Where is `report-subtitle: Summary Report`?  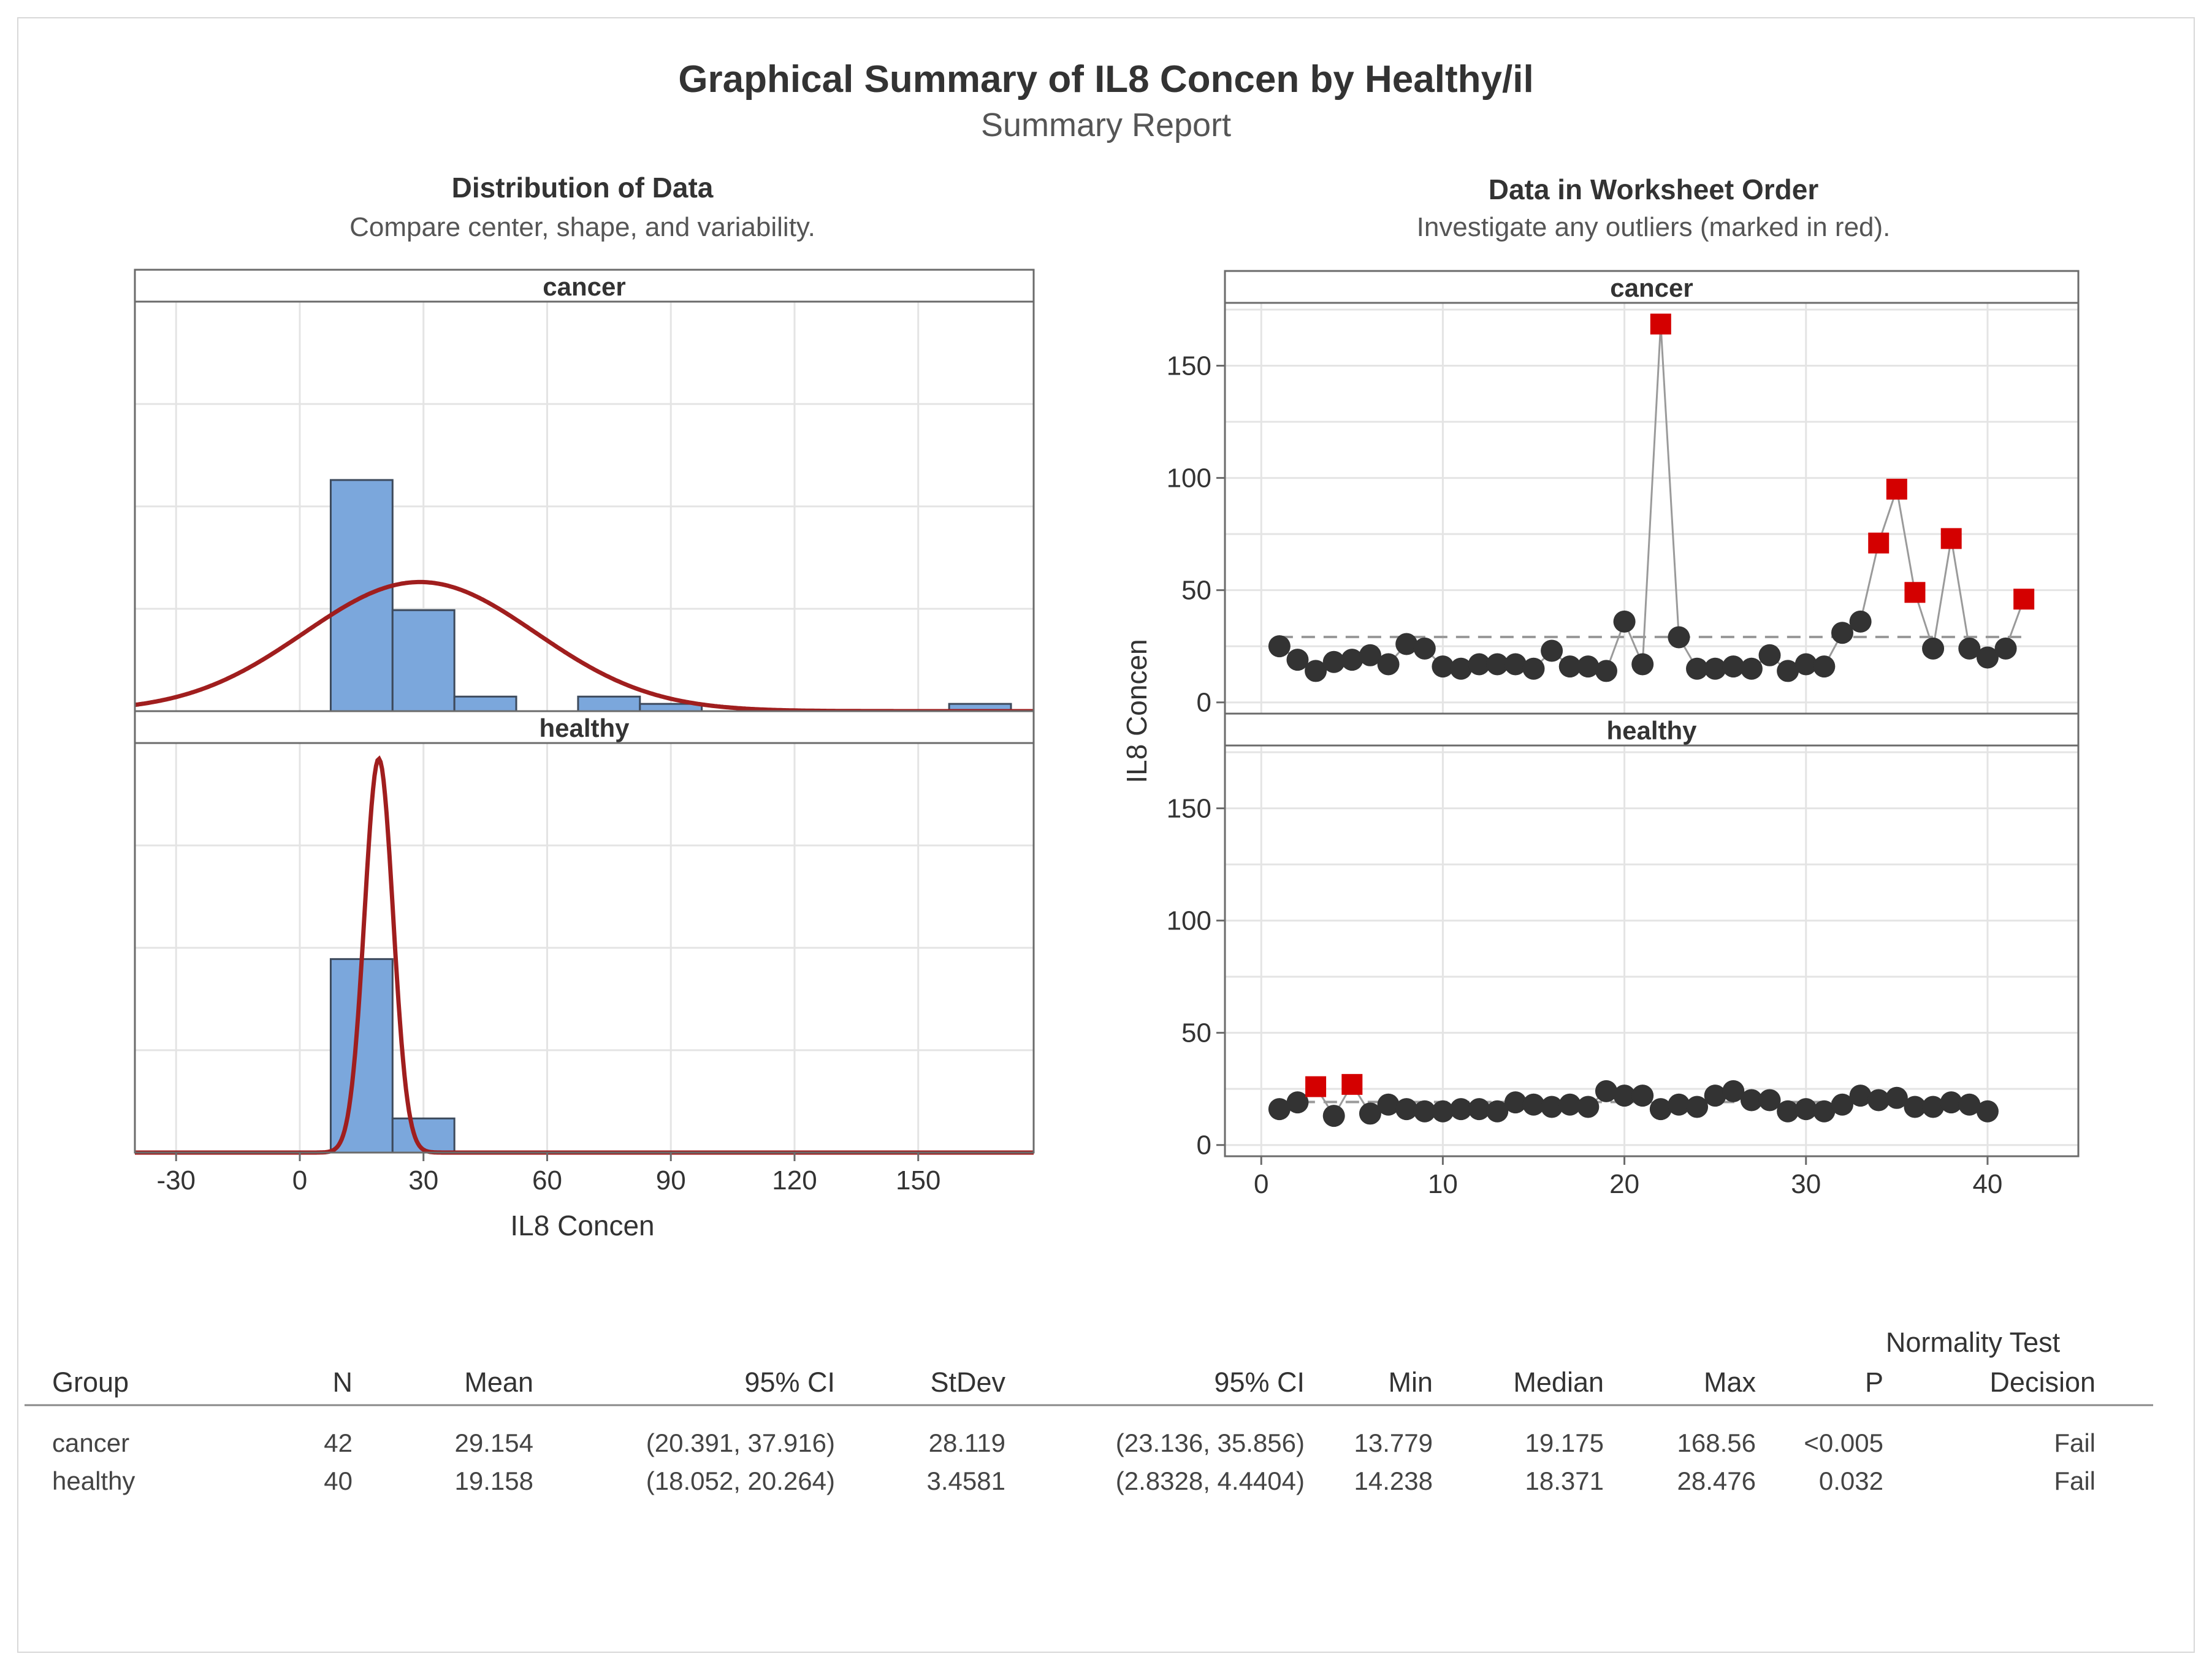
report-subtitle: Summary Report is located at coordinates (1106, 125).